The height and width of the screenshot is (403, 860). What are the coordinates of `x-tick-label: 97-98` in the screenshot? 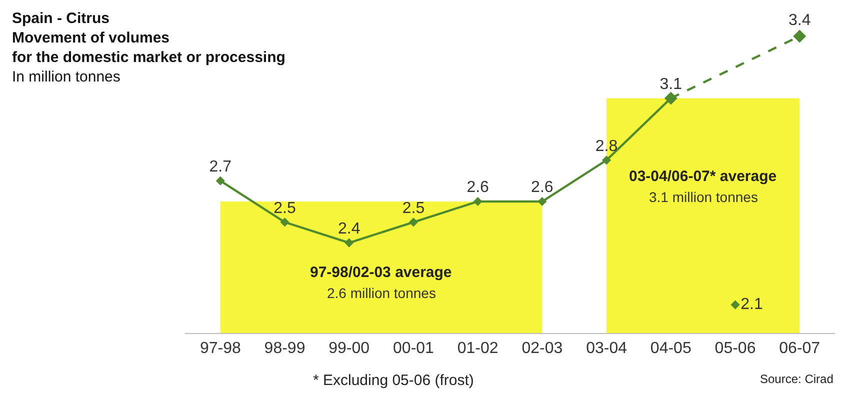 It's located at (220, 349).